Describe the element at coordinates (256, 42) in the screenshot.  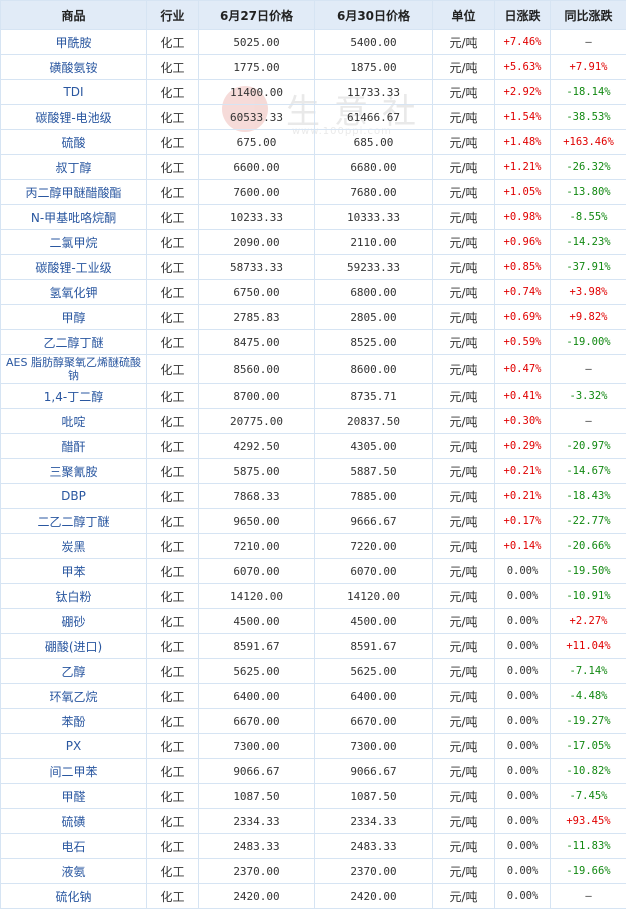
I see `price-0627-cell: 5025.00` at that location.